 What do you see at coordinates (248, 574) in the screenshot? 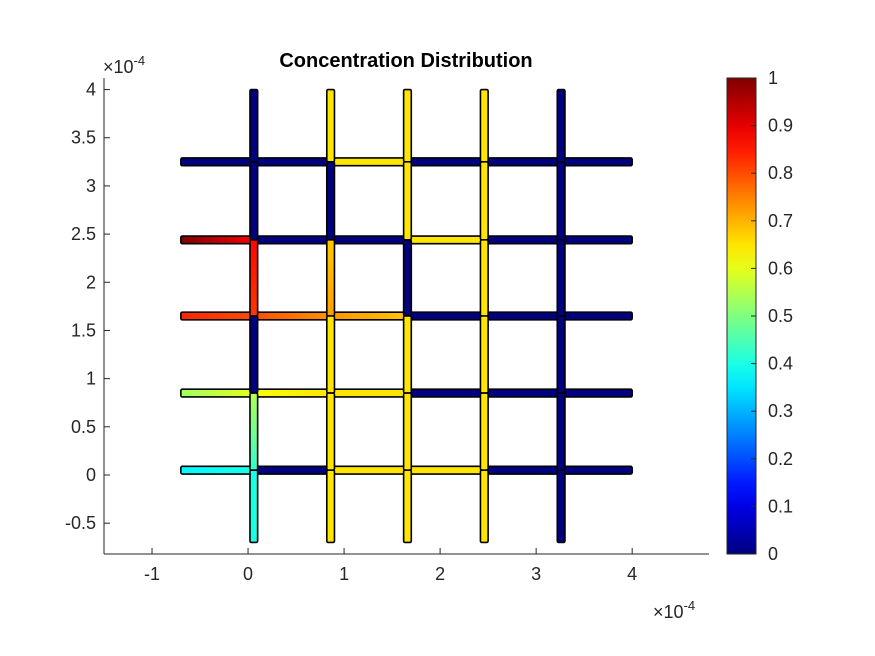
I see `x-tick-label: 0` at bounding box center [248, 574].